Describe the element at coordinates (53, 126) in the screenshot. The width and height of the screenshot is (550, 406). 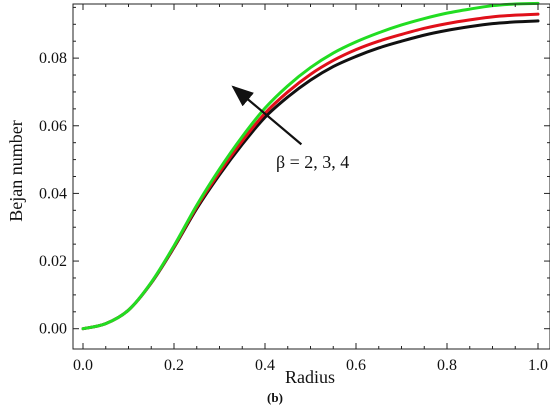
I see `y-tick-label: 0.06` at that location.